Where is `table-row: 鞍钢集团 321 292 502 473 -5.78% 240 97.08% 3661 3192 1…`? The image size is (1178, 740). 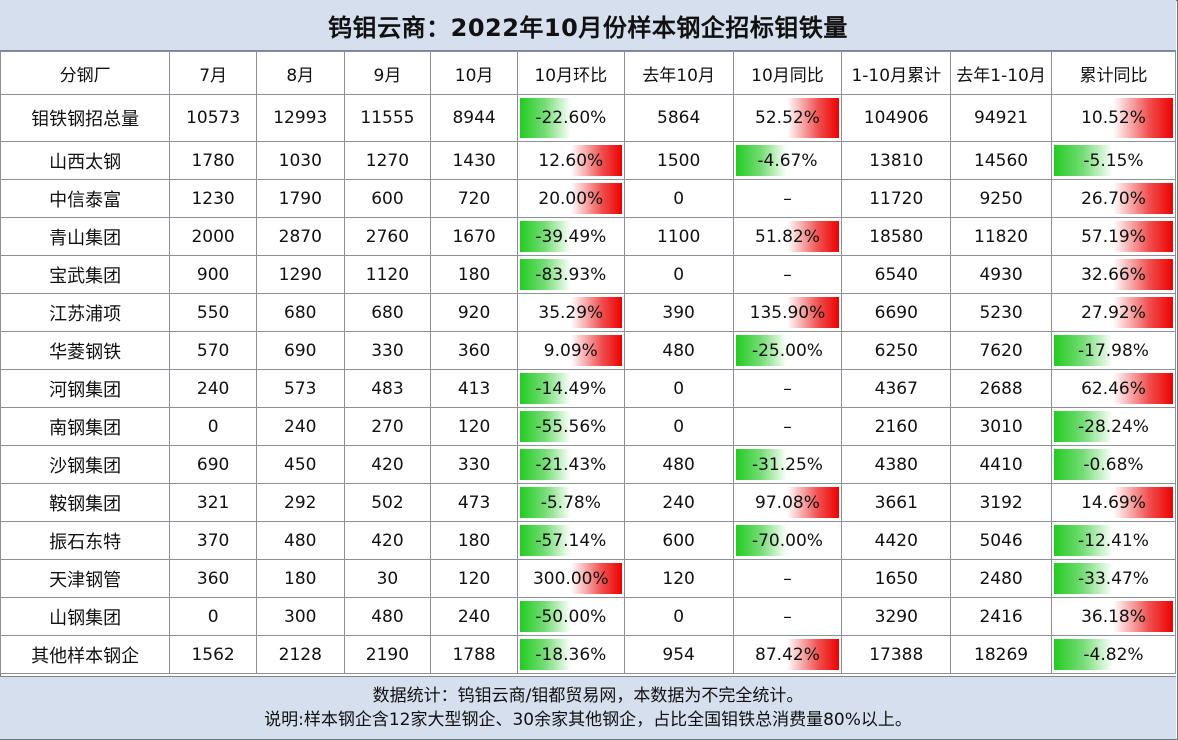 table-row: 鞍钢集团 321 292 502 473 -5.78% 240 97.08% 3661 3192 1… is located at coordinates (588, 502).